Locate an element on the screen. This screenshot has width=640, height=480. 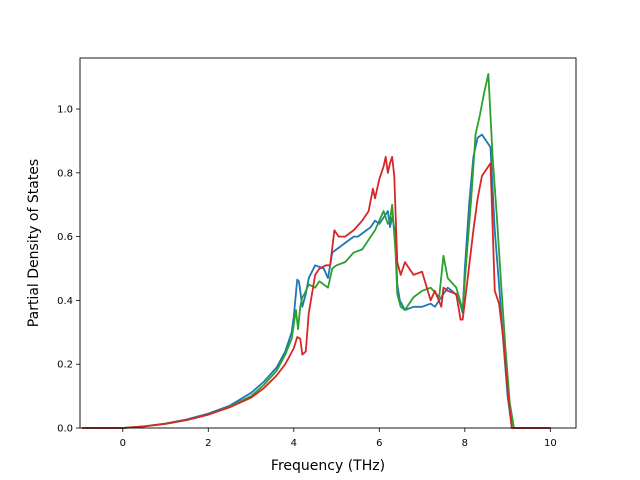
y-tick-label: 0.2 is located at coordinates (65, 365).